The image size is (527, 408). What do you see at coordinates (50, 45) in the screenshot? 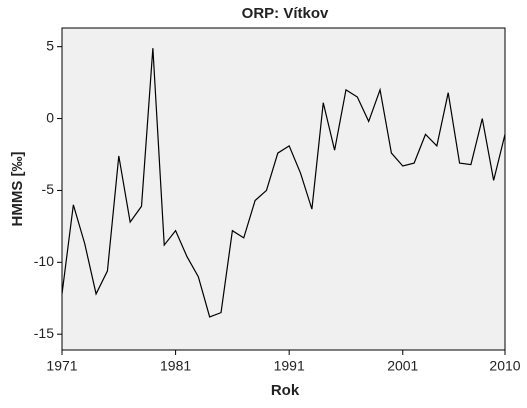
I see `y-tick-label: 5` at bounding box center [50, 45].